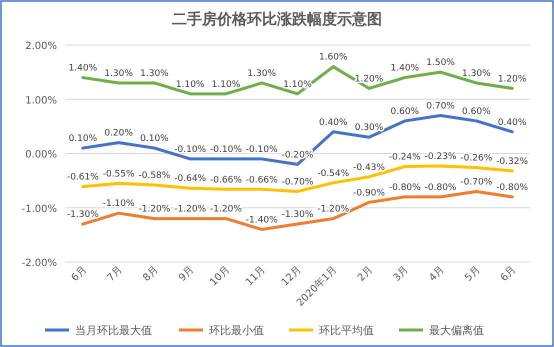  Describe the element at coordinates (41, 100) in the screenshot. I see `y-tick-label: 1.00%` at that location.